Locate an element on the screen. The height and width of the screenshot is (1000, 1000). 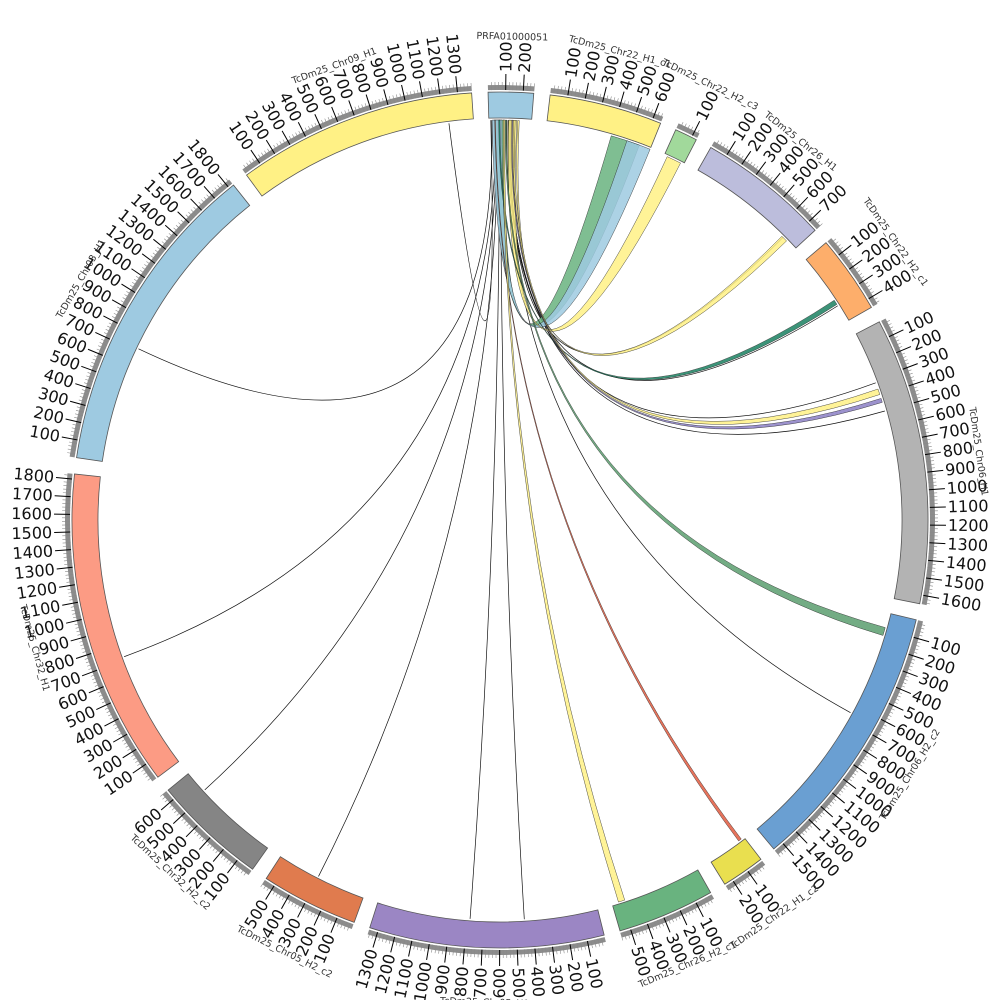
segment-TcDm25_Chr22_H2_c3 is located at coordinates (680, 146).